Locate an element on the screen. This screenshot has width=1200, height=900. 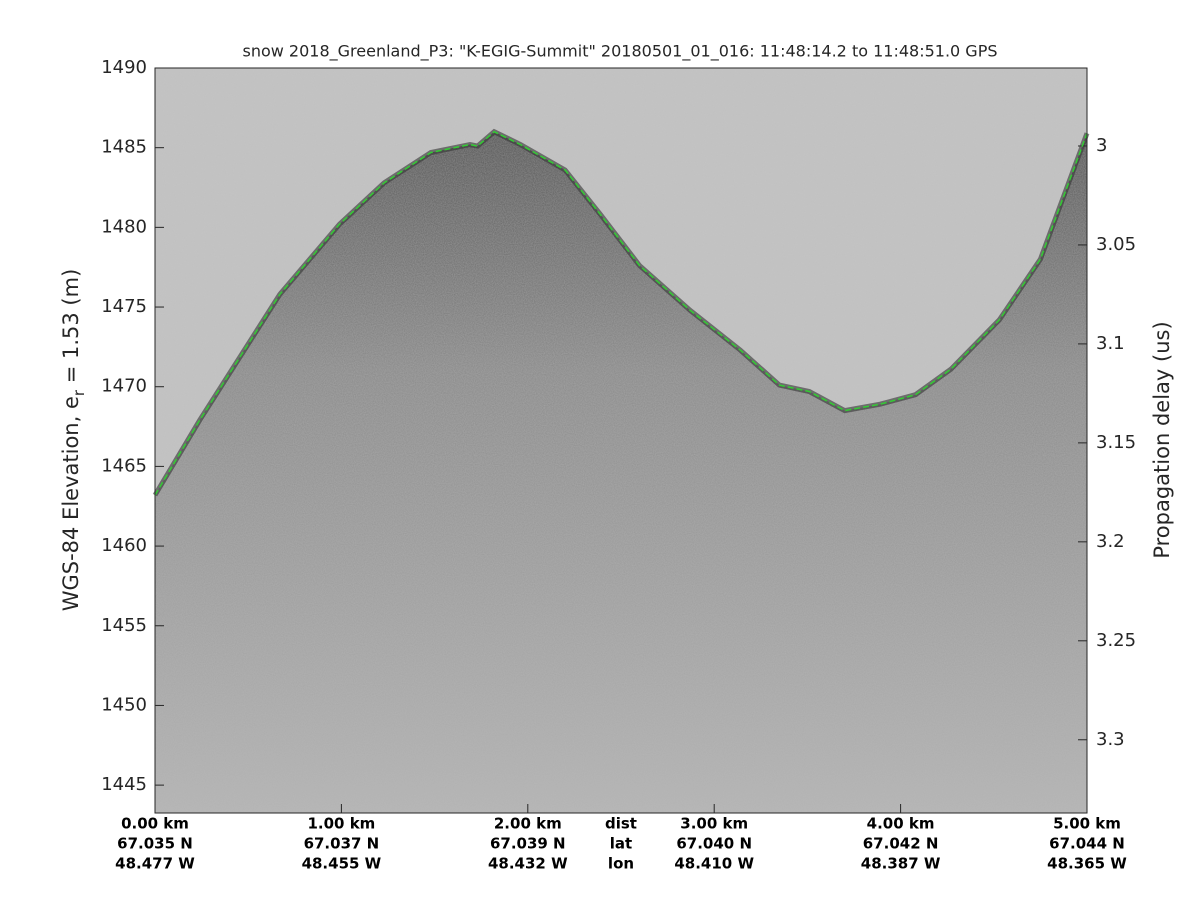
x-tick-label: 2.00 km is located at coordinates (528, 824).